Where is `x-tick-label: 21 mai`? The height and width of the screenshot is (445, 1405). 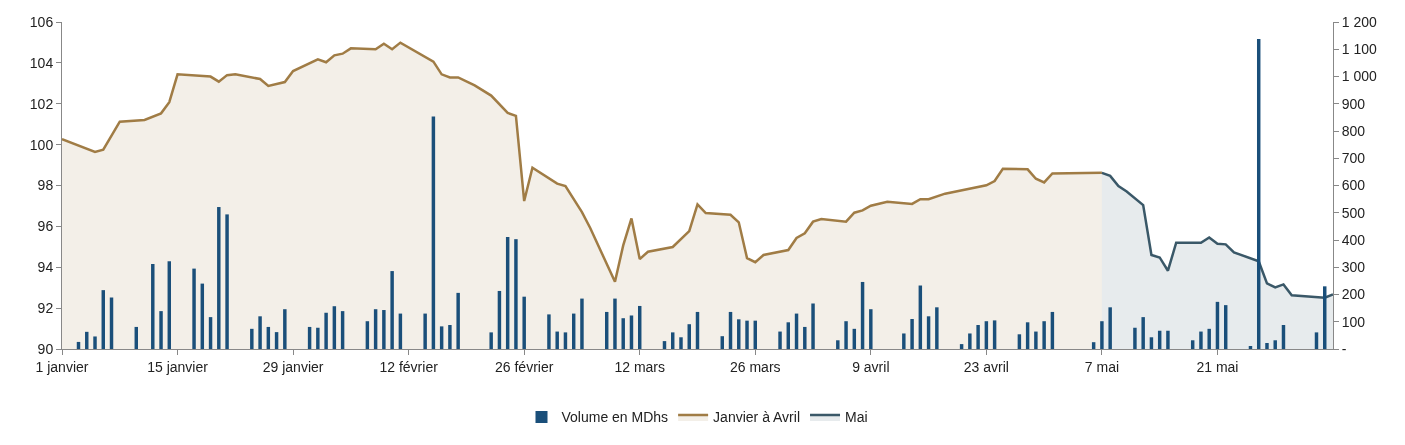
x-tick-label: 21 mai is located at coordinates (1217, 366).